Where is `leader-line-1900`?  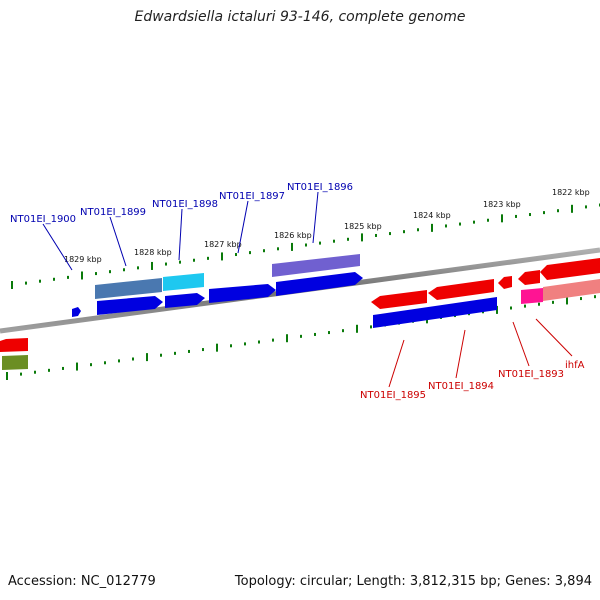 leader-line-1900 is located at coordinates (57, 247).